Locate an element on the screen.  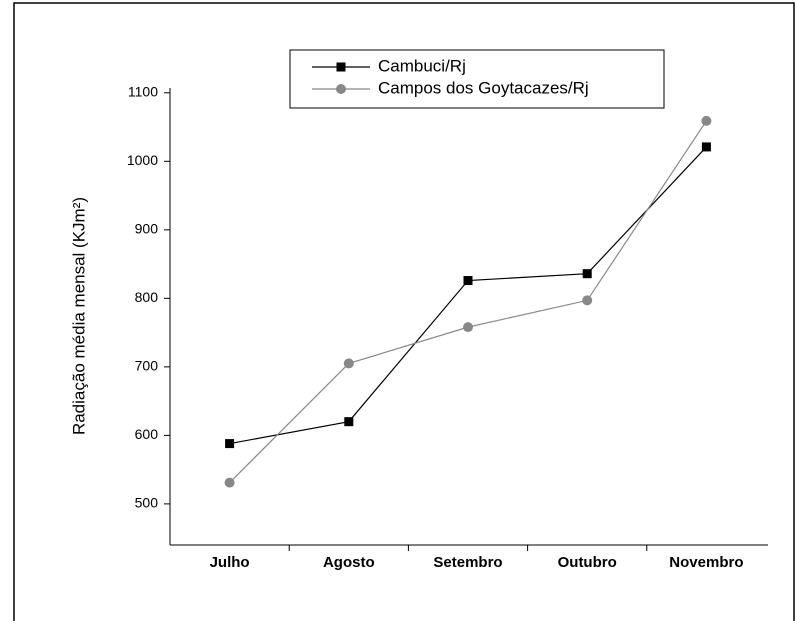
legend is located at coordinates (477, 79).